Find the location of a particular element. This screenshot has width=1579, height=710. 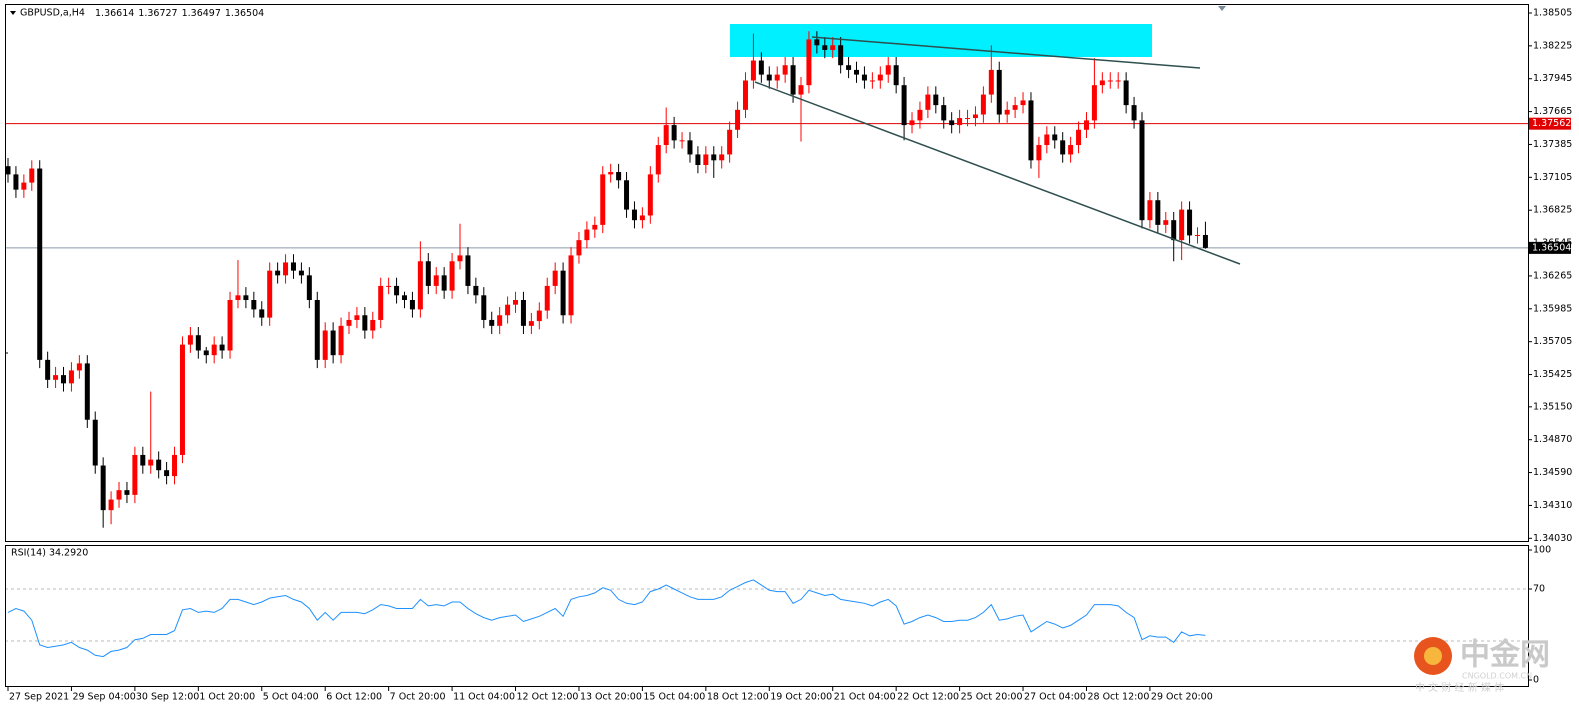

ohlc-value: 1.36497 is located at coordinates (201, 13).